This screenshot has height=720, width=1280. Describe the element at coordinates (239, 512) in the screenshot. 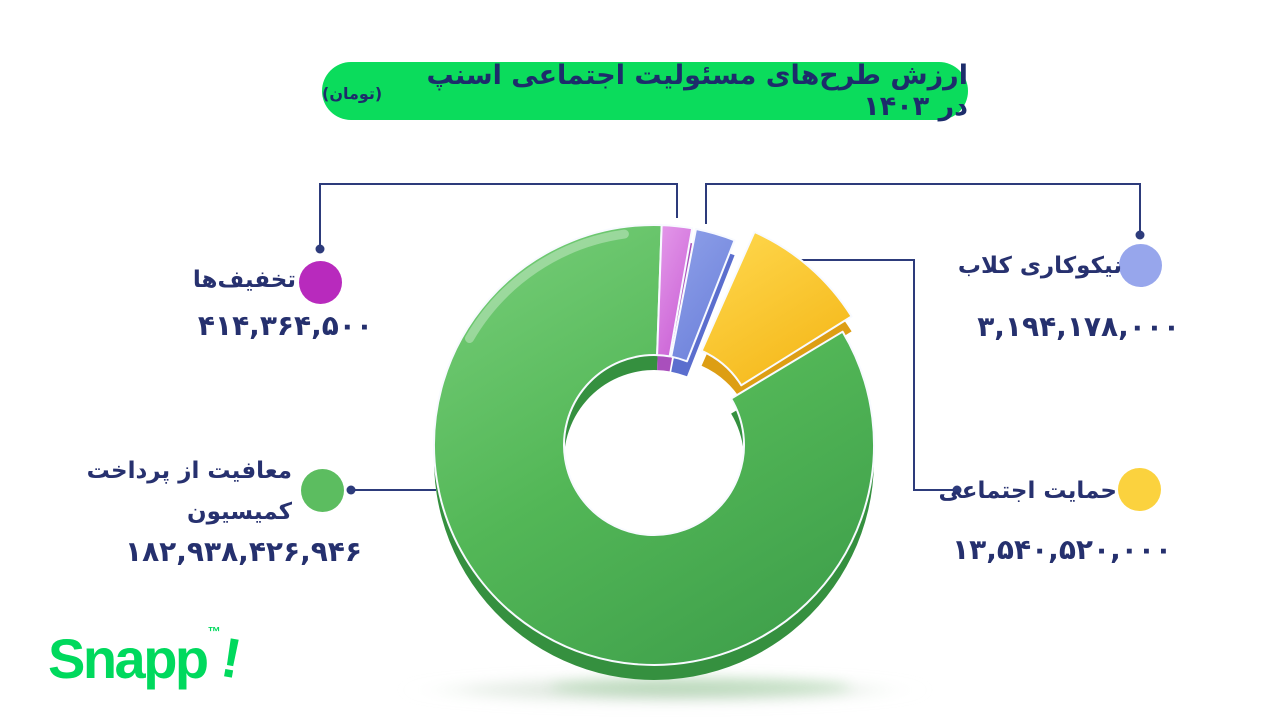

I see `legend-label-line2: کمیسیون` at that location.